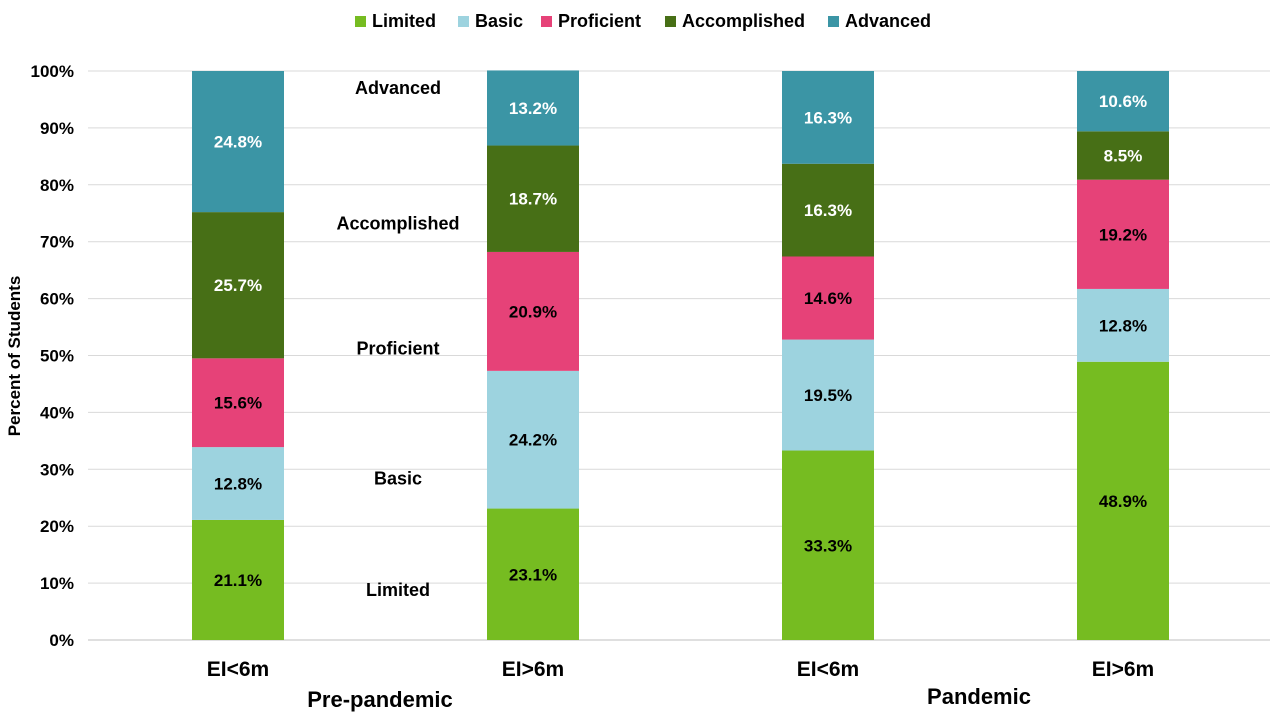  I want to click on data-label: 18.7%, so click(533, 199).